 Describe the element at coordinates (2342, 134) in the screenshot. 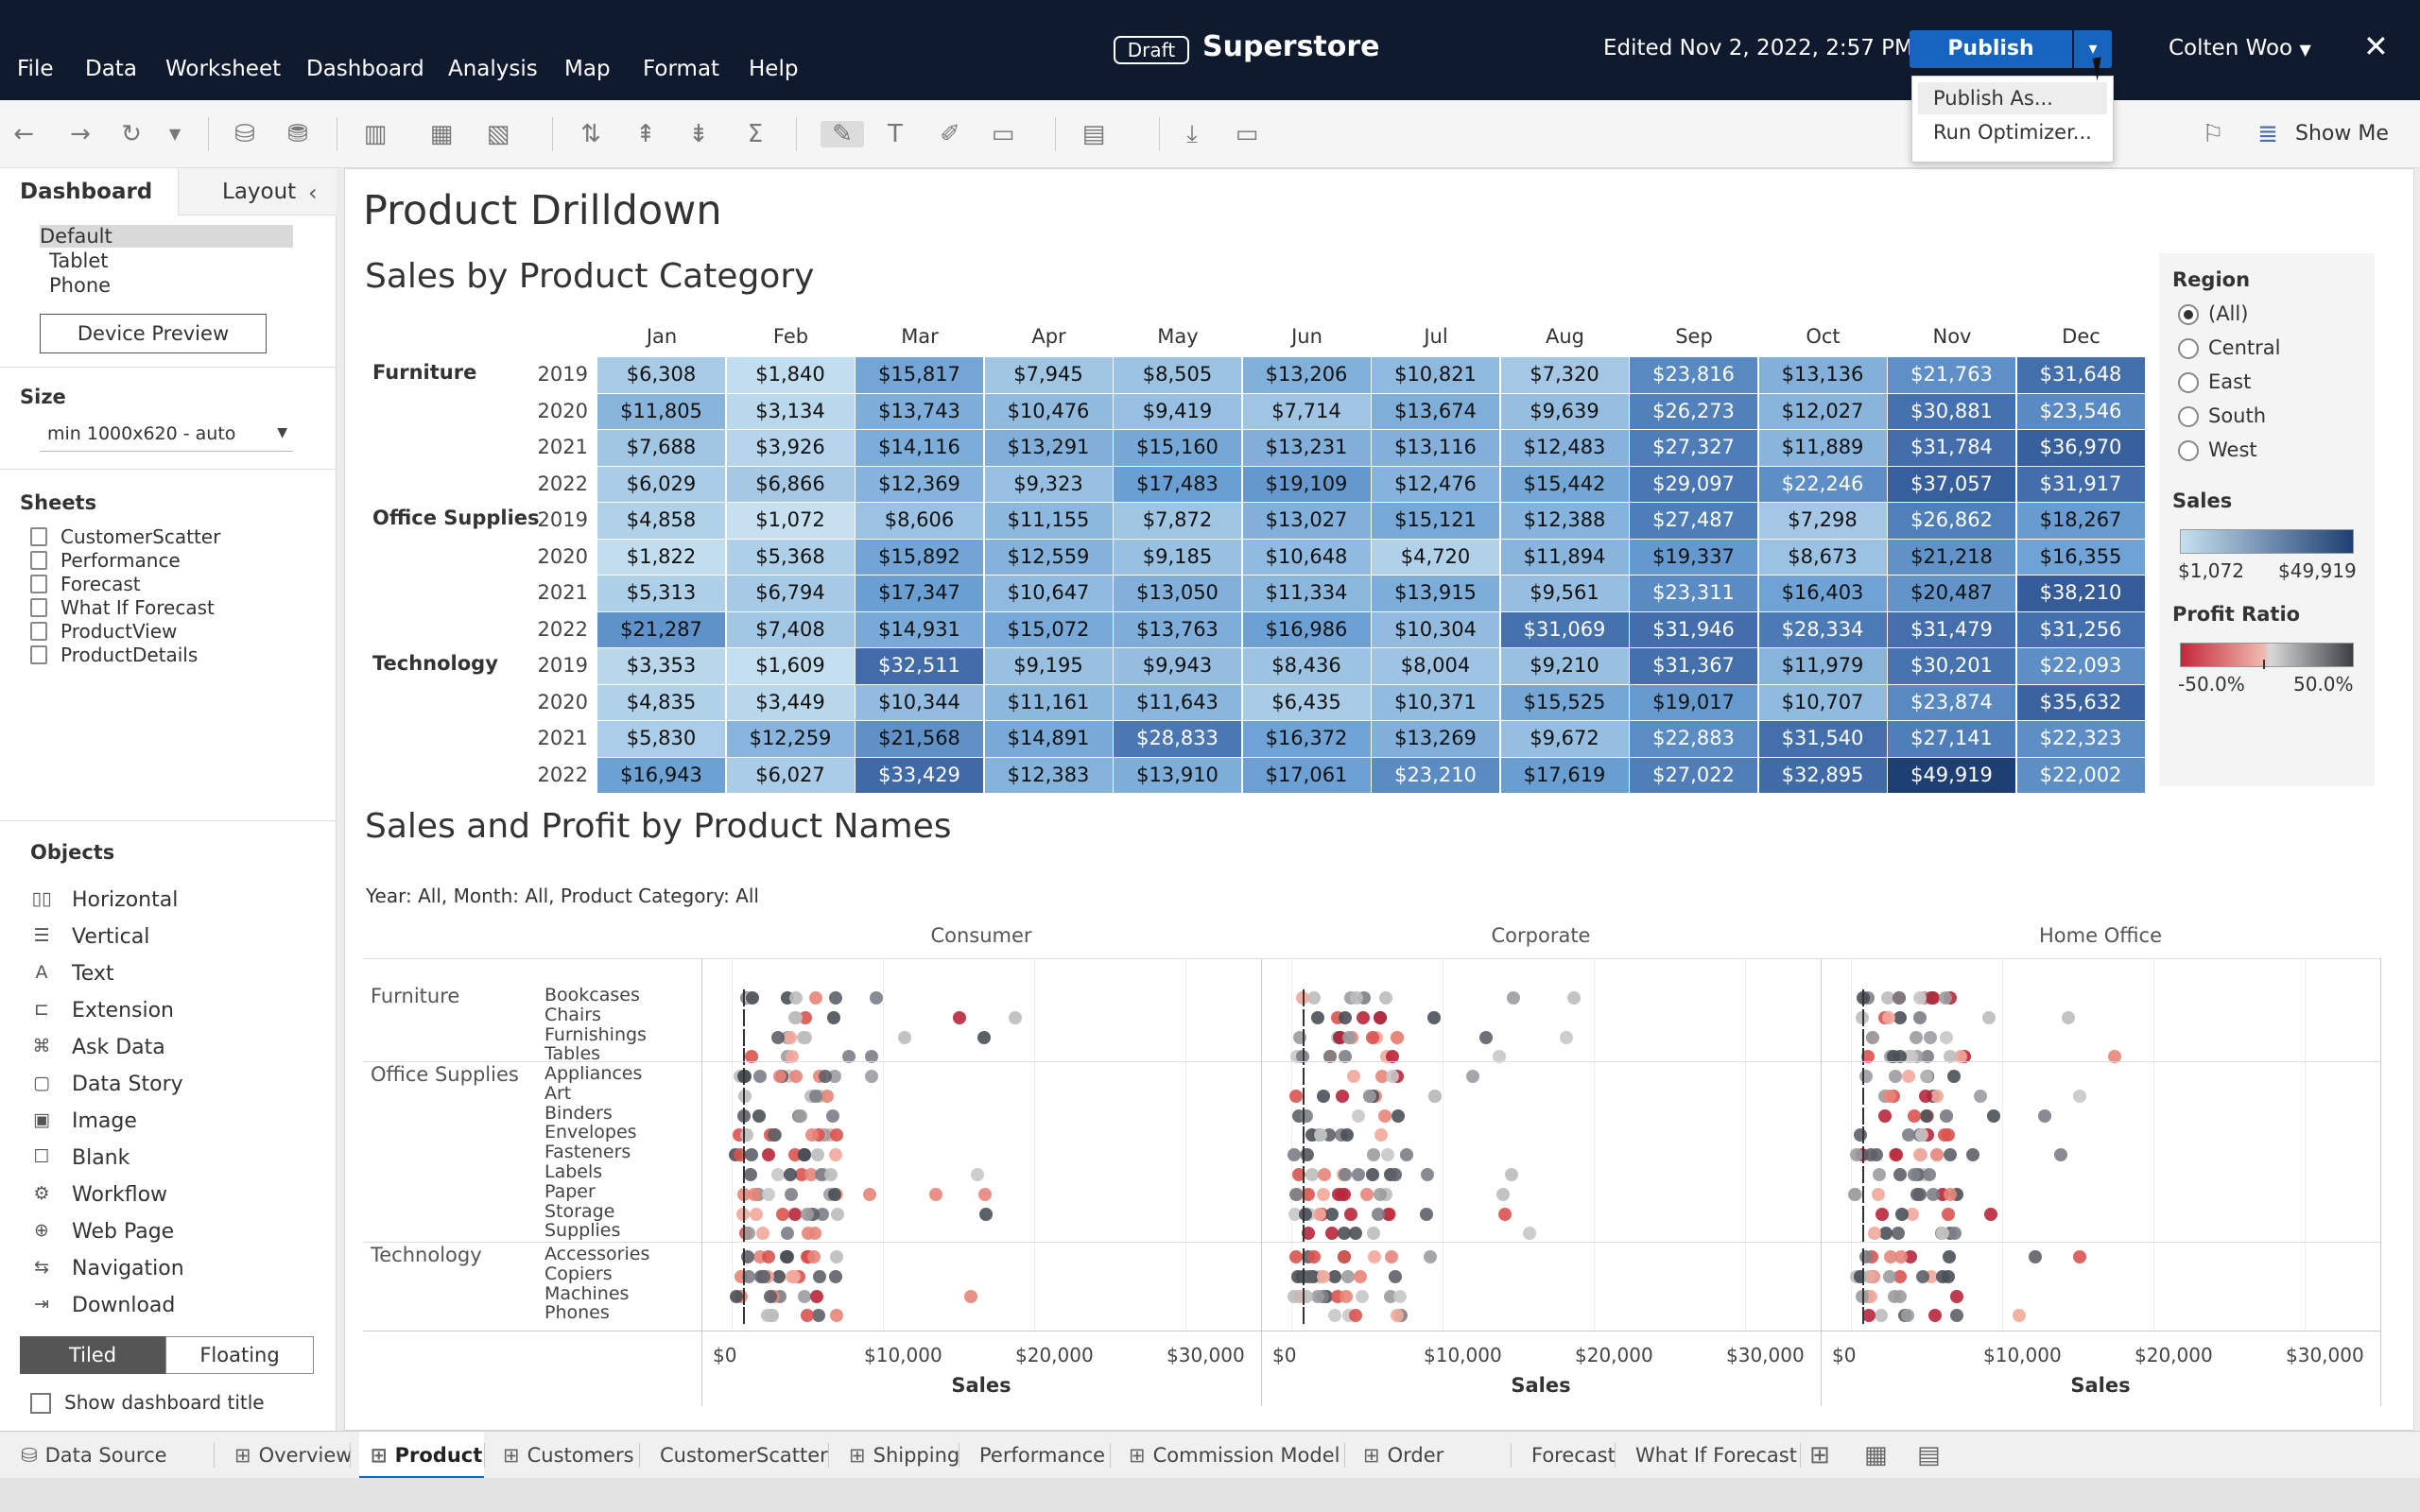

I see `show-me-button: Show Me` at that location.